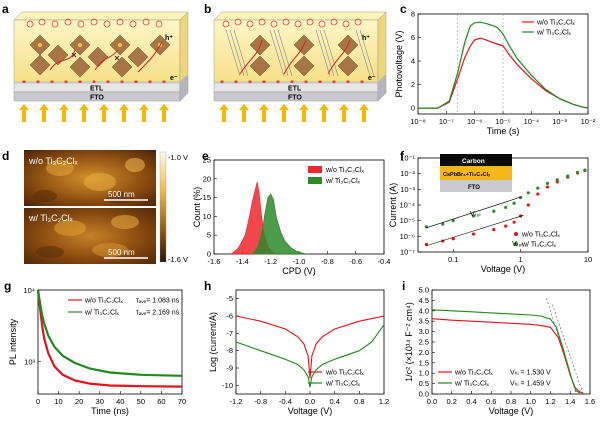 Image resolution: width=600 pixels, height=433 pixels. What do you see at coordinates (407, 220) in the screenshot?
I see `y-tick-label: 10⁻⁵` at bounding box center [407, 220].